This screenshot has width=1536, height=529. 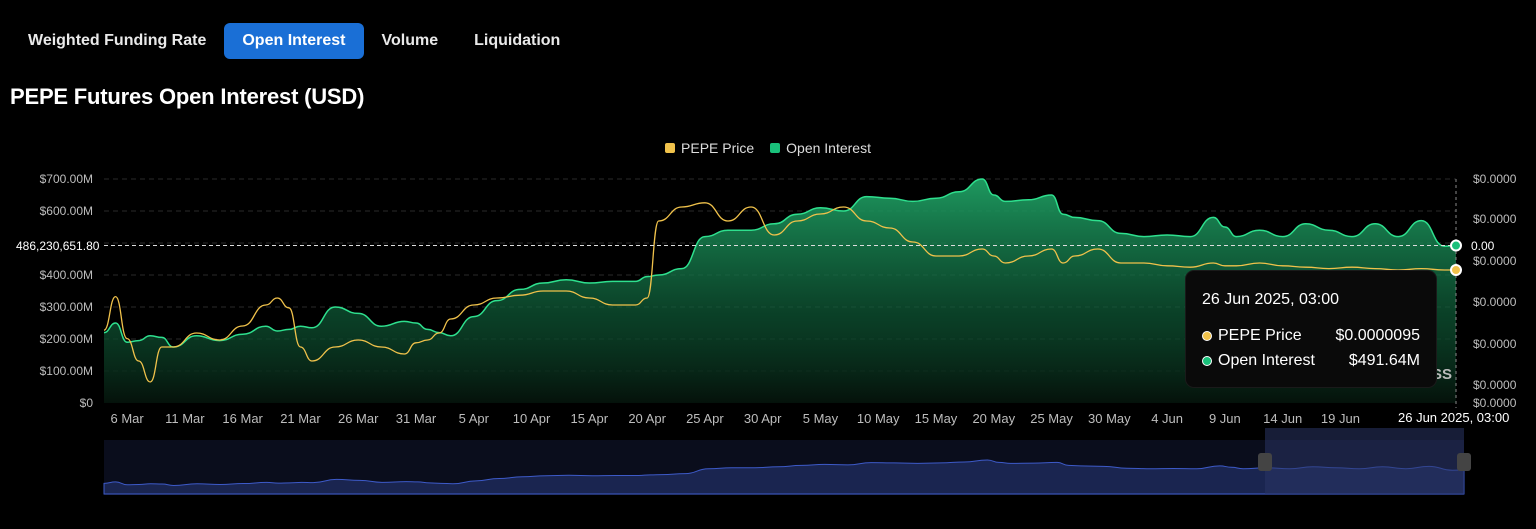 What do you see at coordinates (647, 418) in the screenshot?
I see `x-tick-label: 20 Apr` at bounding box center [647, 418].